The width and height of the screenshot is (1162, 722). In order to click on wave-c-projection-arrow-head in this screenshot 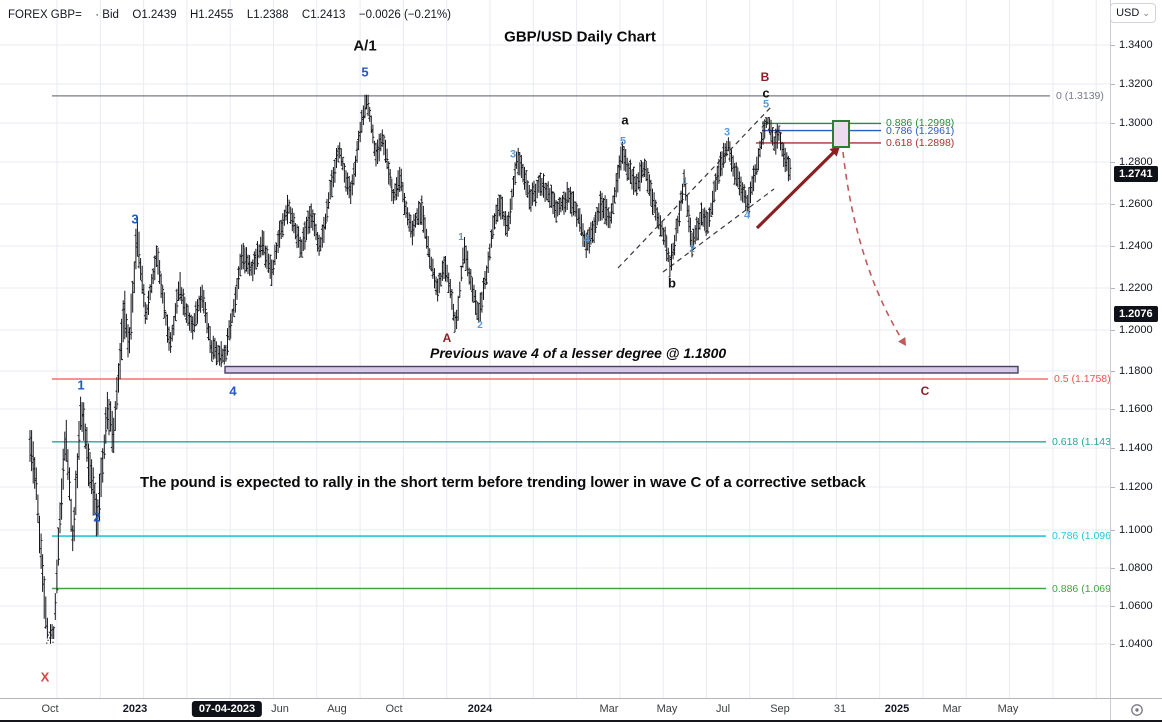, I will do `click(902, 341)`.